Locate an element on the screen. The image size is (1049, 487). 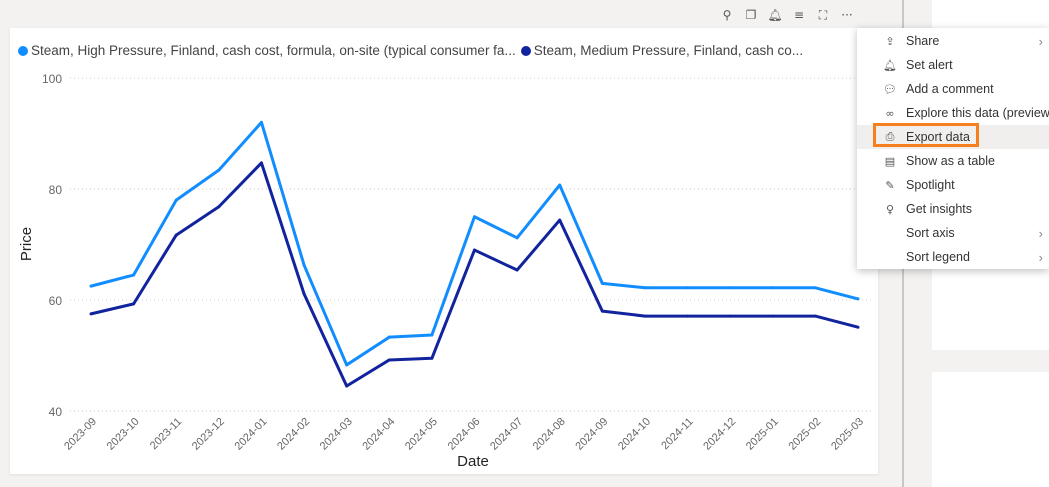
binoculars-icon: ∞ is located at coordinates (890, 113).